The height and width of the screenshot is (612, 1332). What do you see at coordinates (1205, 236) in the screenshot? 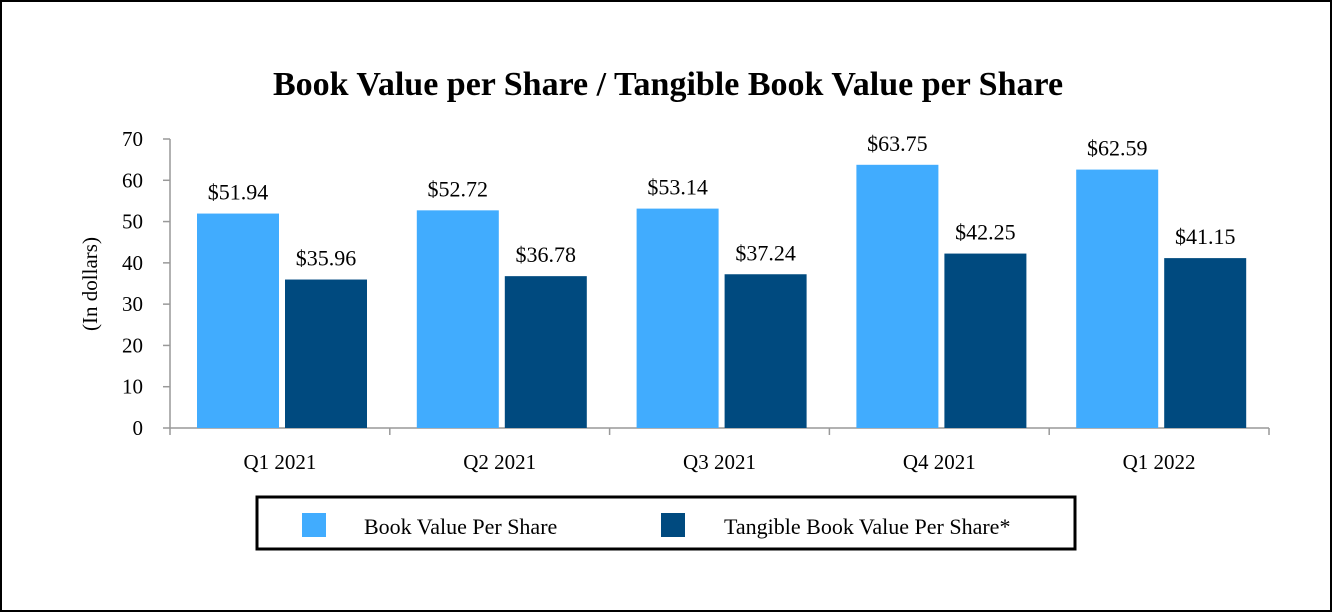
I see `data-label: $41.15` at bounding box center [1205, 236].